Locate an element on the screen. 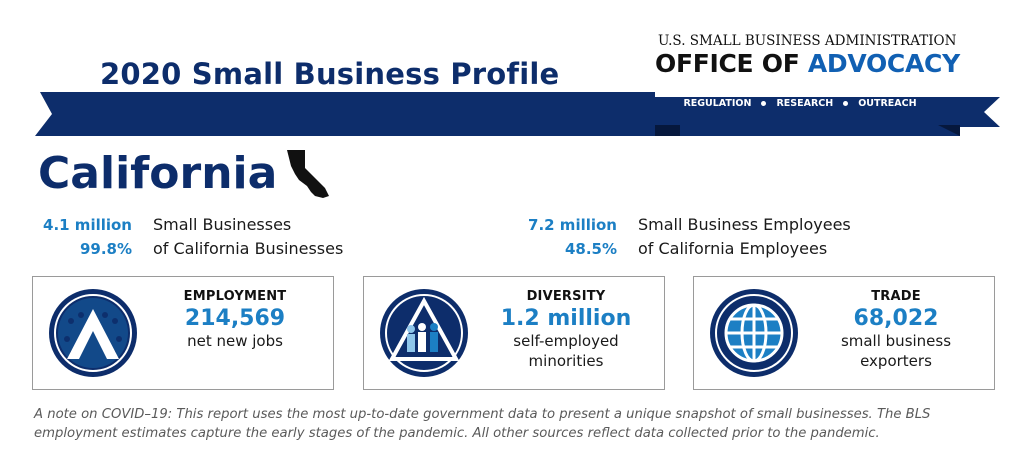 This screenshot has width=1024, height=456. small-businesses-value: 4.1 million is located at coordinates (87, 225).